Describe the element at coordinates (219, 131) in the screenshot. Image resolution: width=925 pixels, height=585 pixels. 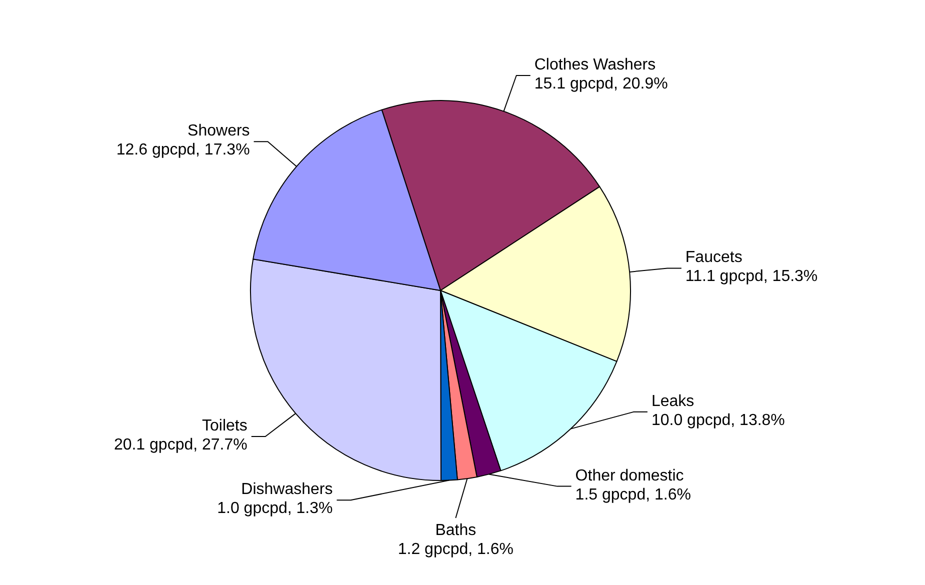
I see `slice-label: Showers` at that location.